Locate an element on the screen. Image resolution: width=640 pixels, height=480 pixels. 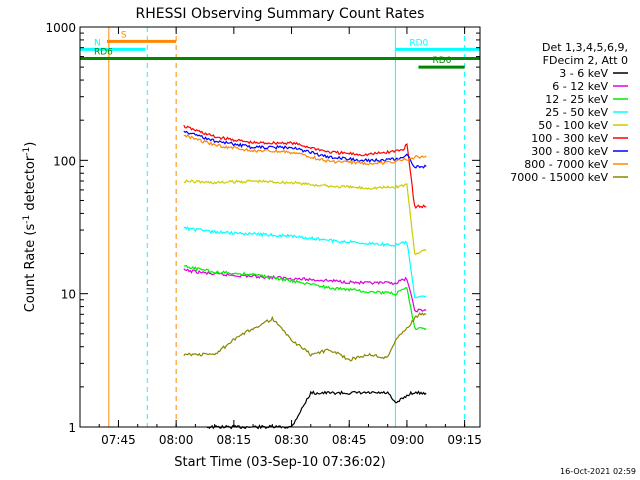
legend-label-3: 25 - 50 keV is located at coordinates (576, 112).